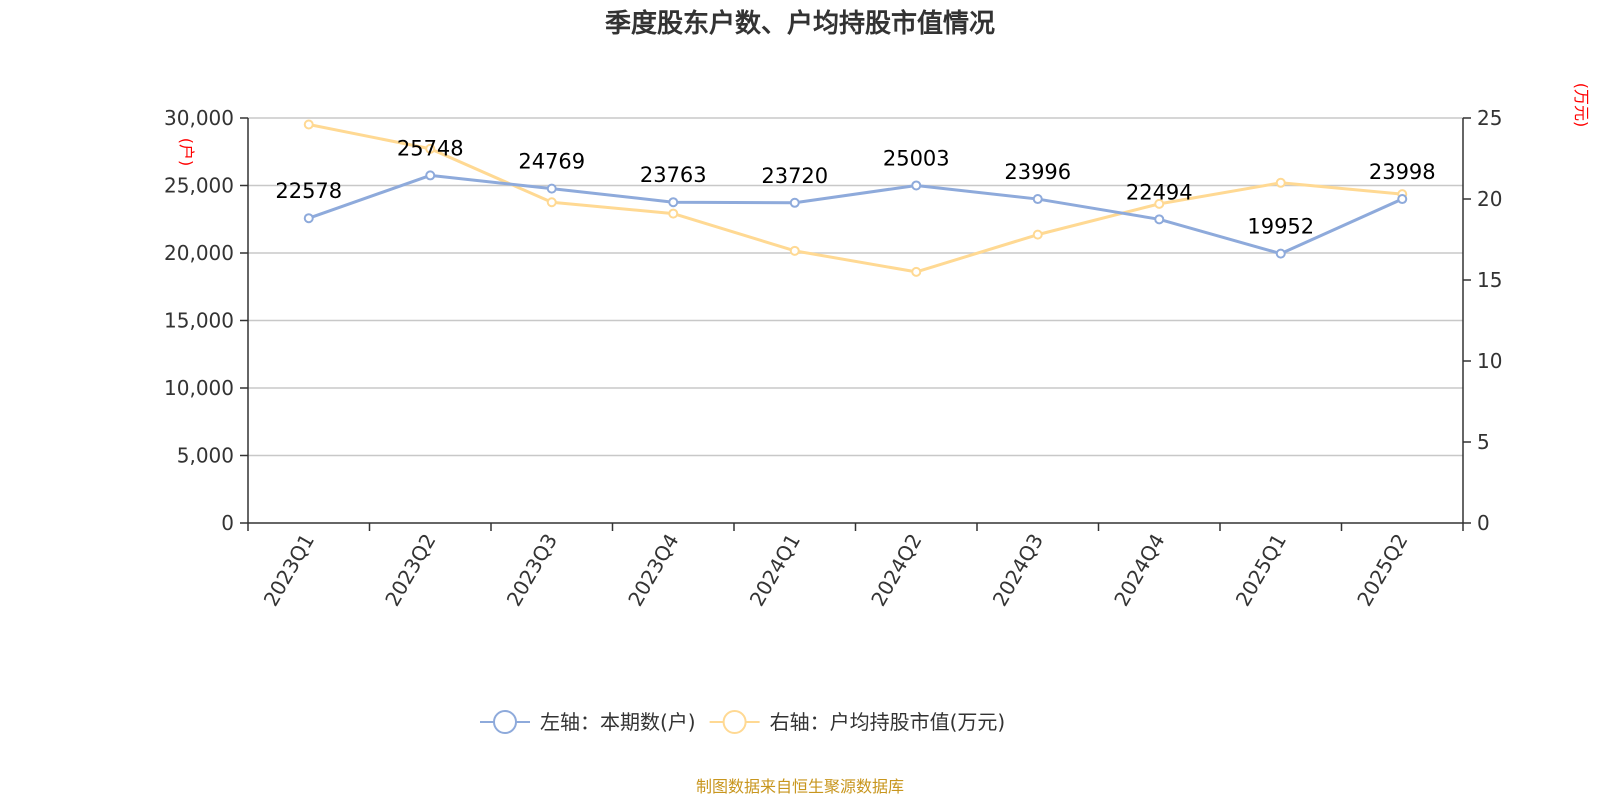  What do you see at coordinates (1018, 570) in the screenshot?
I see `x-tick-label: 2024Q3` at bounding box center [1018, 570].